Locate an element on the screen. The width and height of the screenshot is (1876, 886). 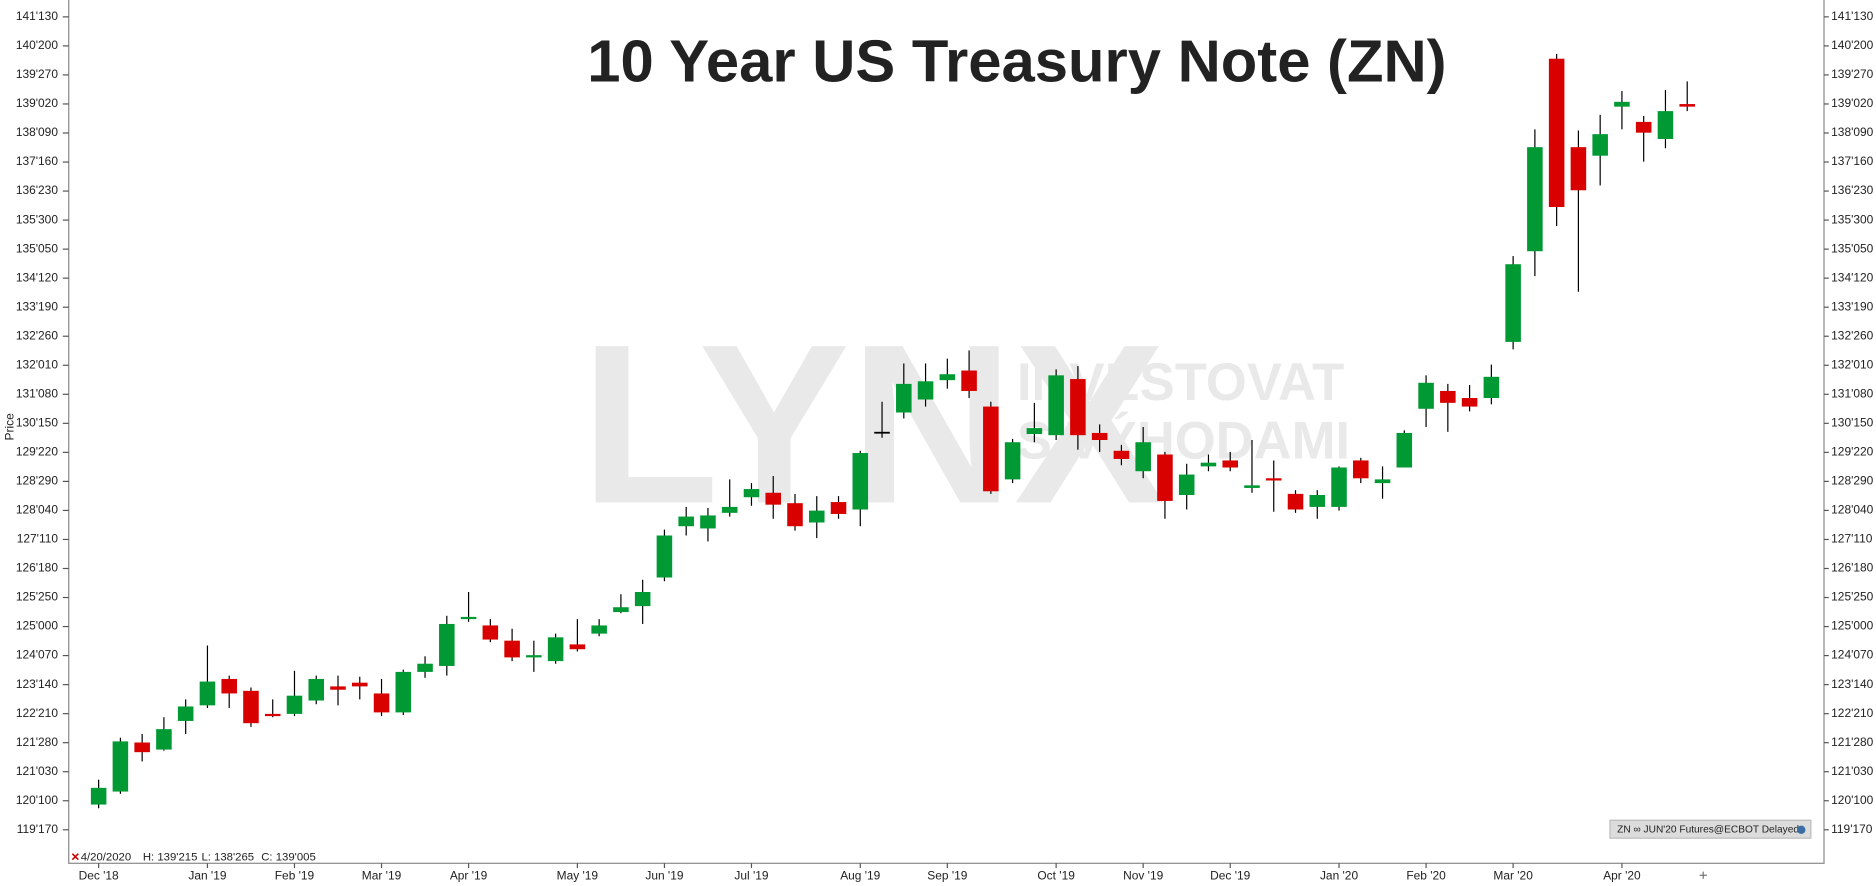
legend-text: ZN ∞ JUN'20 Futures@ECBOT Delayed is located at coordinates (1708, 829).